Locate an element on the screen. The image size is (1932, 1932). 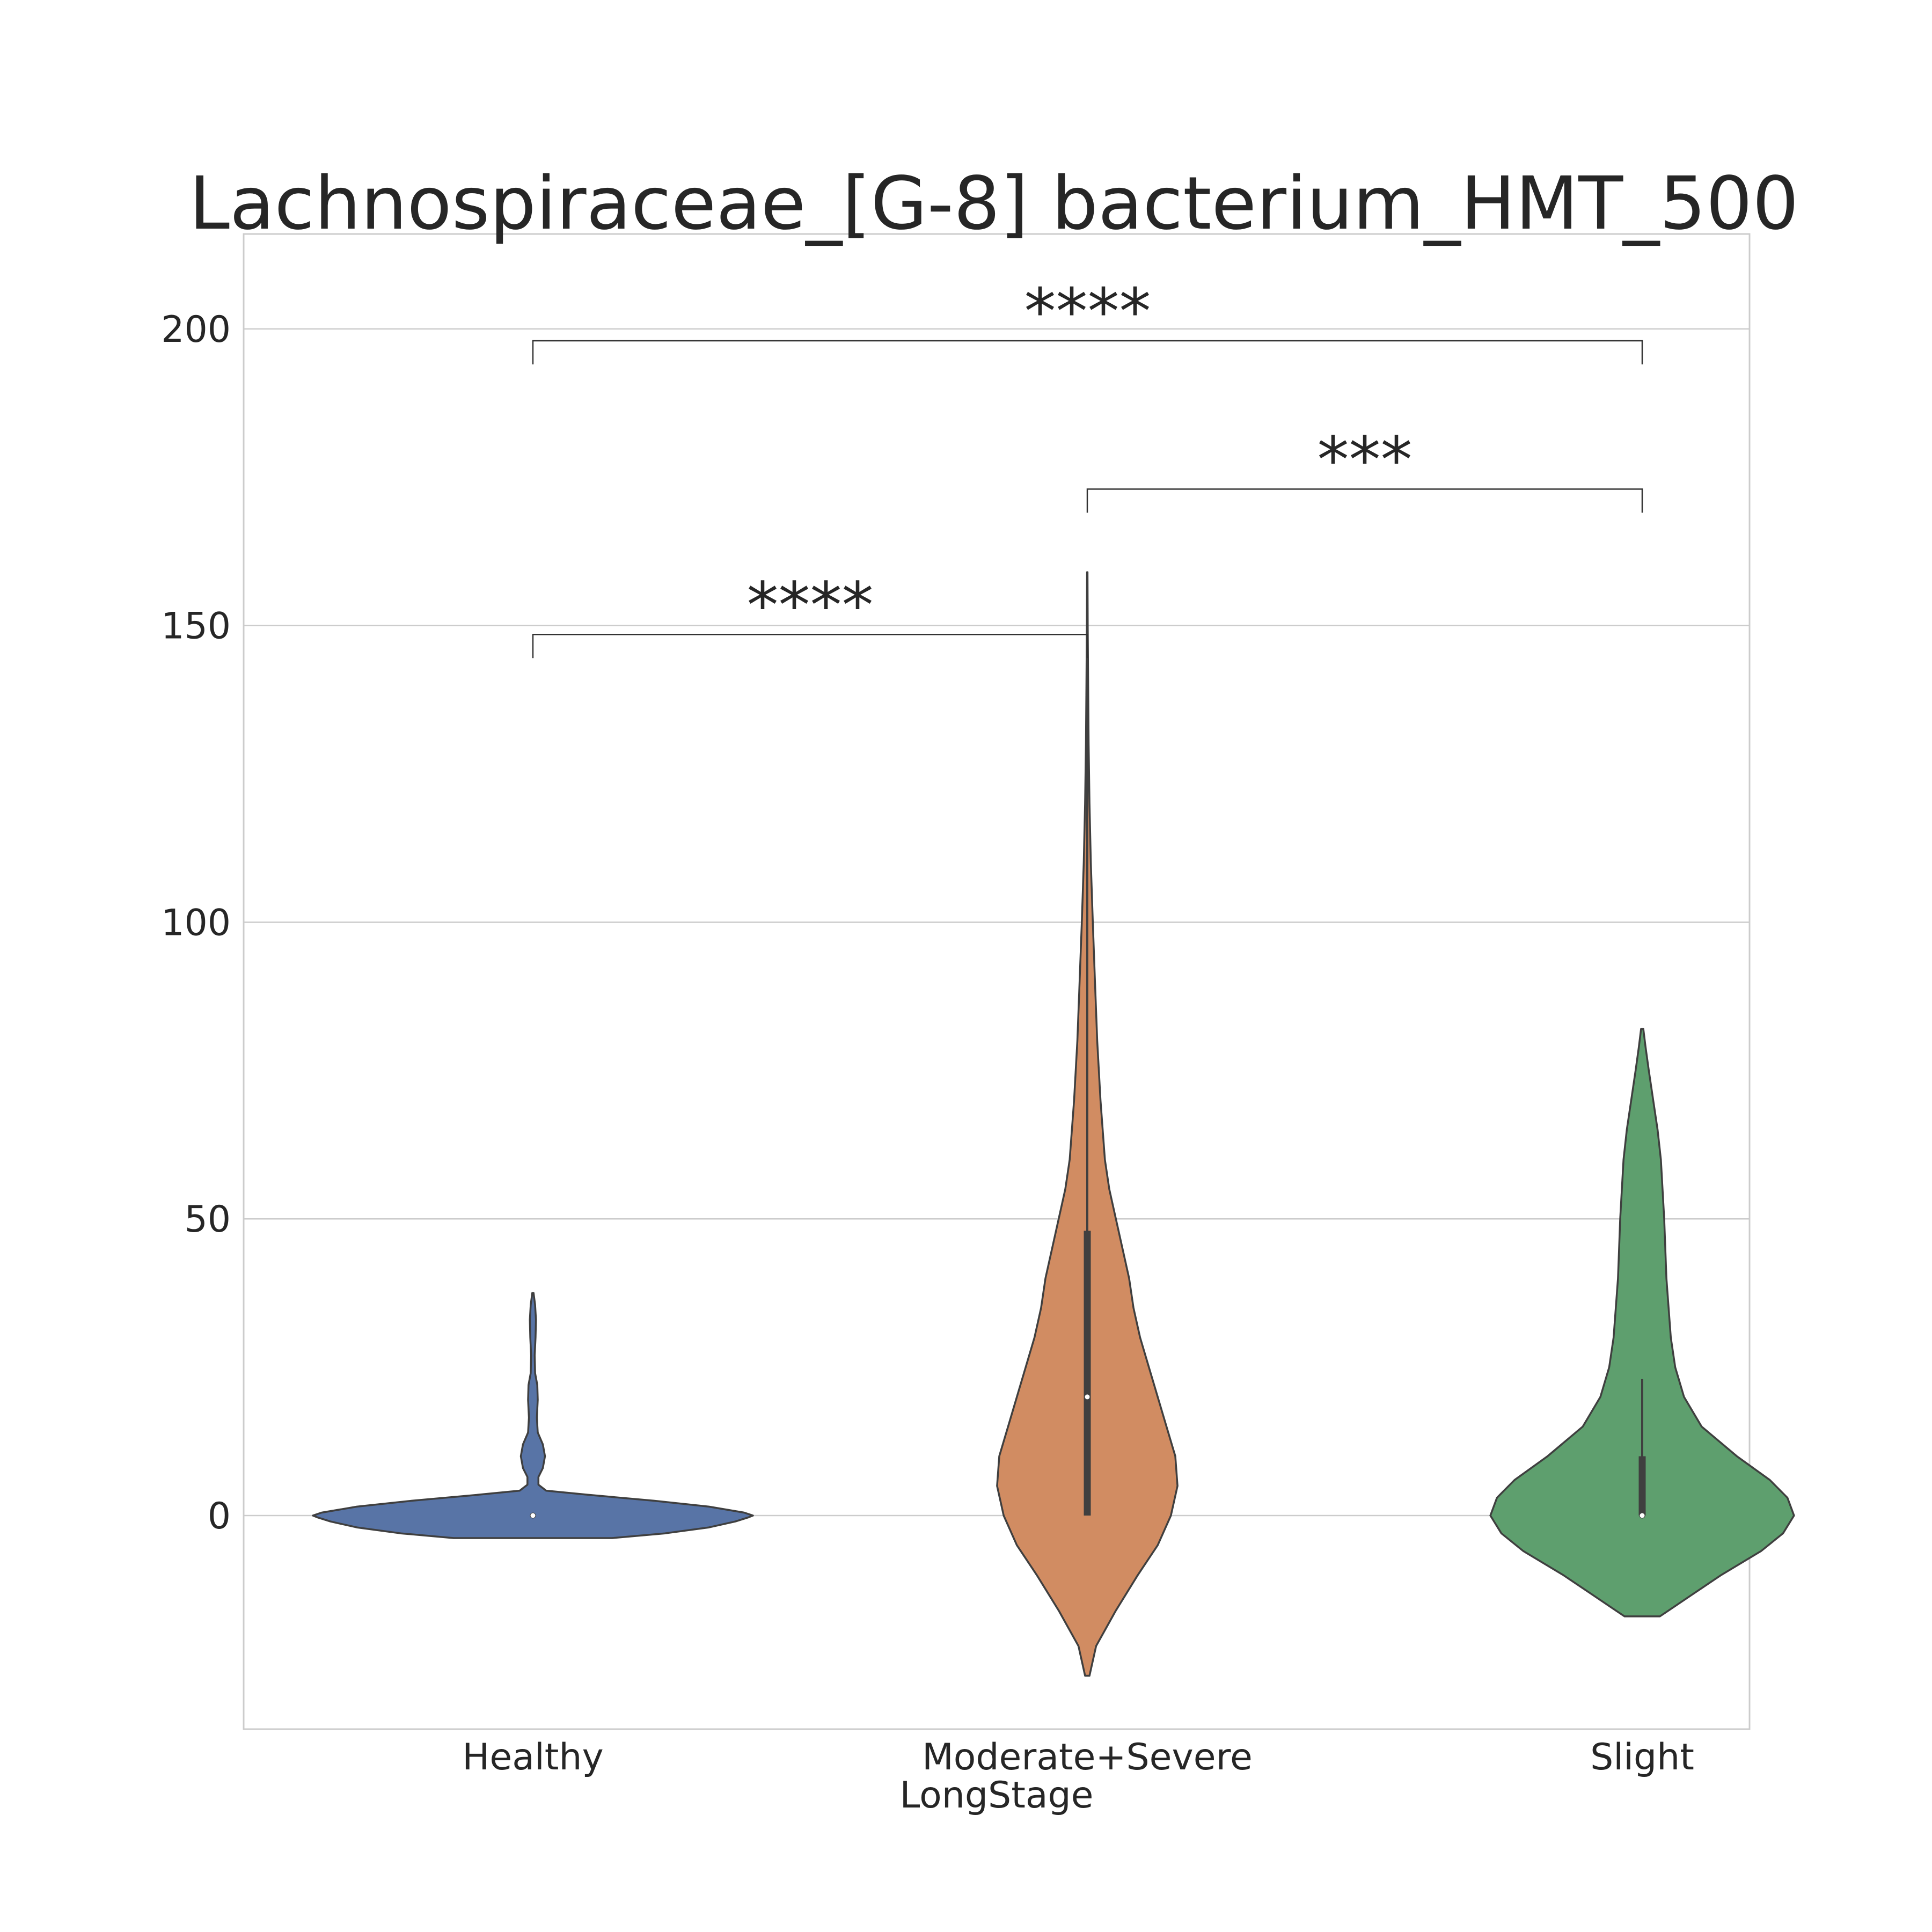
y-tick-label: 100 is located at coordinates (196, 923).